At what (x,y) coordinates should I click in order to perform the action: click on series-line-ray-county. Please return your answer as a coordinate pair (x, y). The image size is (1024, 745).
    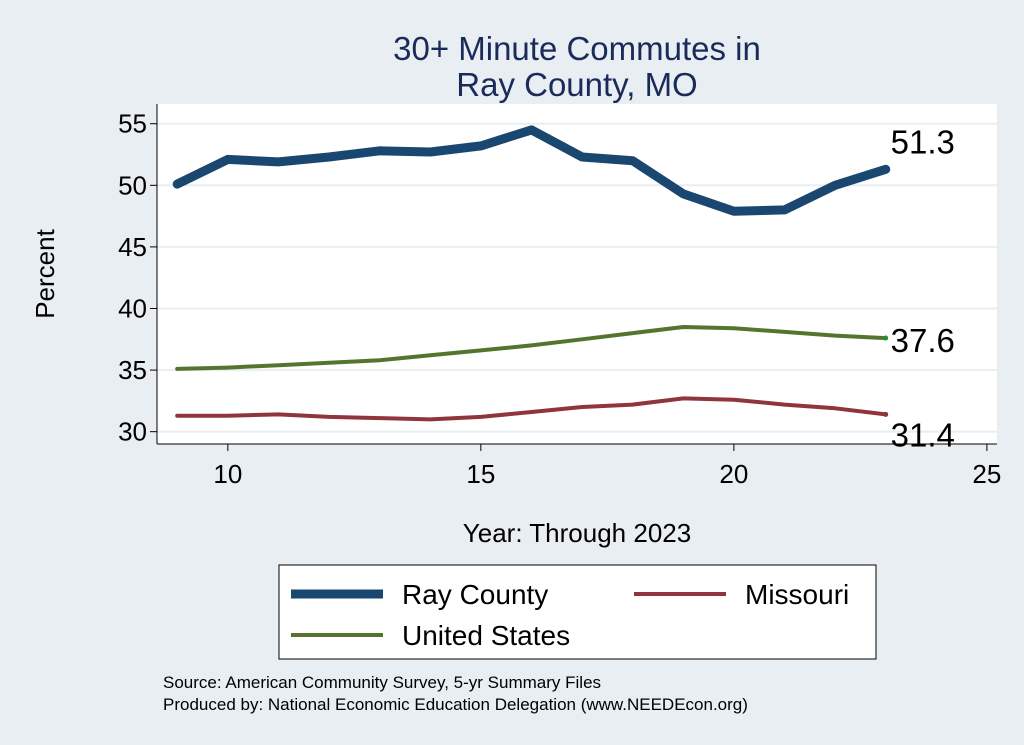
    Looking at the image, I should click on (531, 170).